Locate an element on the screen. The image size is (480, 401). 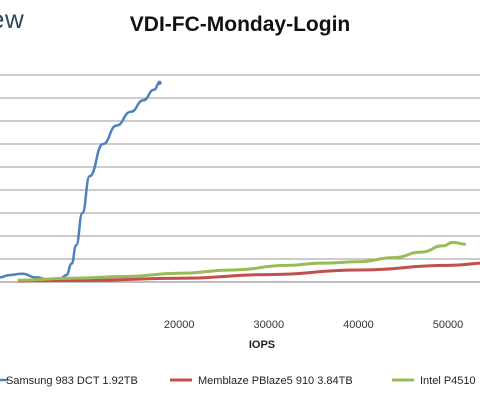
legend-label-1: Memblaze PBlaze5 910 3.84TB is located at coordinates (275, 381).